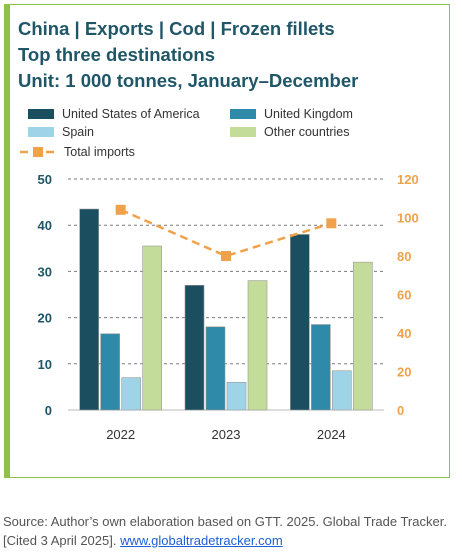  I want to click on y-left-tick-3: 30, so click(45, 271).